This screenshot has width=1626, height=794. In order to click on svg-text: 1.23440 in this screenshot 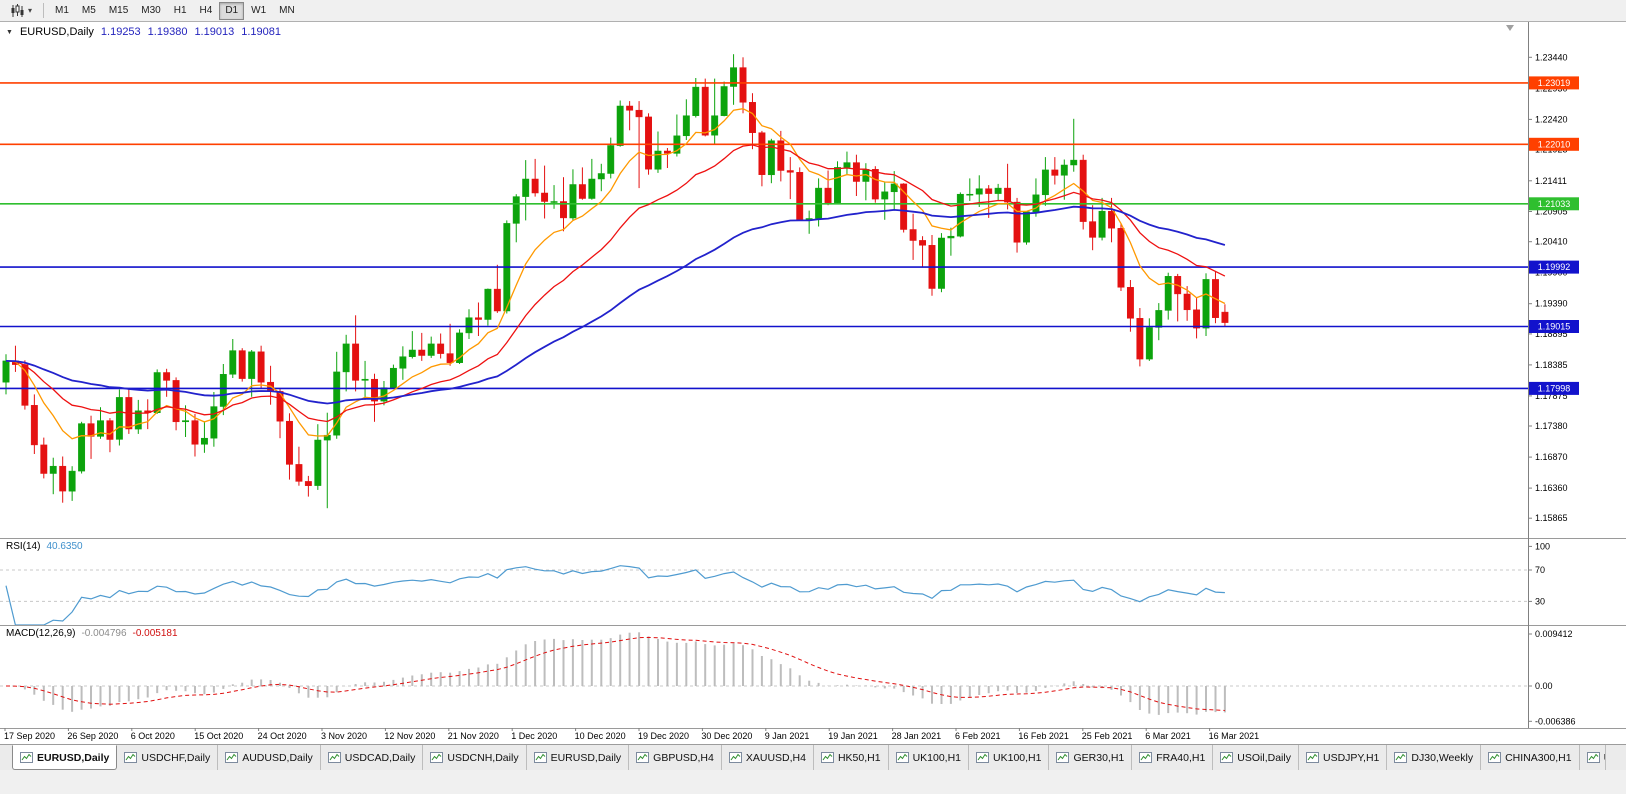, I will do `click(1551, 57)`.